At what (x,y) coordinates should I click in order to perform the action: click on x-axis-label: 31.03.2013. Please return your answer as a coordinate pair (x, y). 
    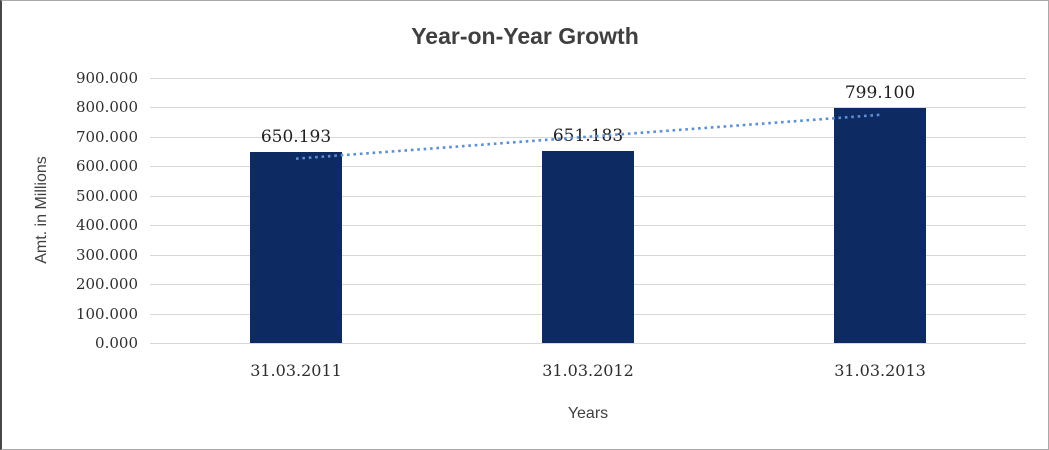
    Looking at the image, I should click on (880, 370).